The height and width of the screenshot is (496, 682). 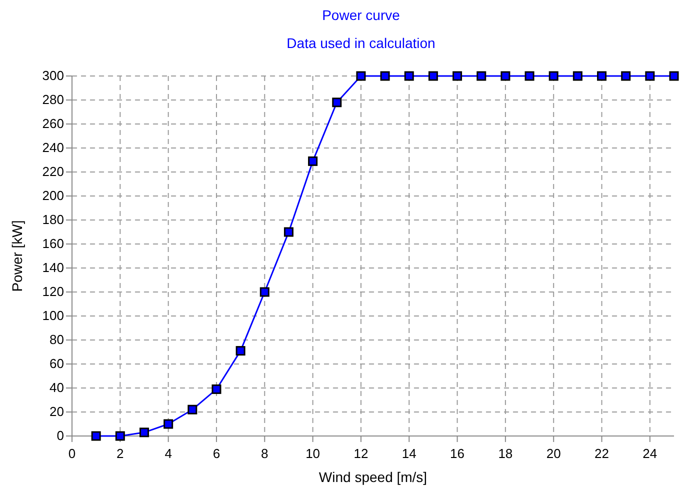 What do you see at coordinates (409, 453) in the screenshot?
I see `x-tick-label: 14` at bounding box center [409, 453].